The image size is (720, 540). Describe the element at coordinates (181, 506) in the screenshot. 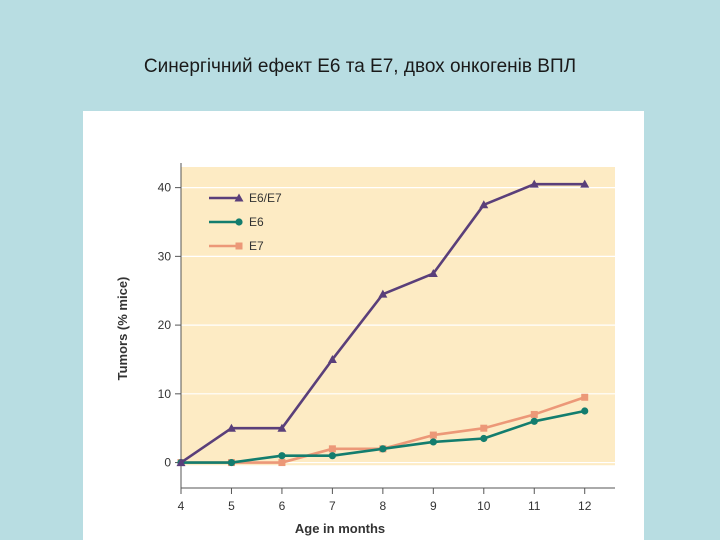

I see `x-tick-label: 4` at that location.